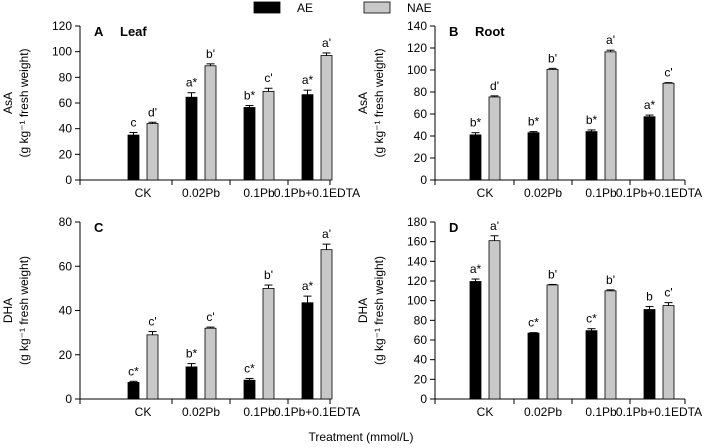 Image resolution: width=720 pixels, height=448 pixels. What do you see at coordinates (417, 26) in the screenshot?
I see `y-tick-label: 140` at bounding box center [417, 26].